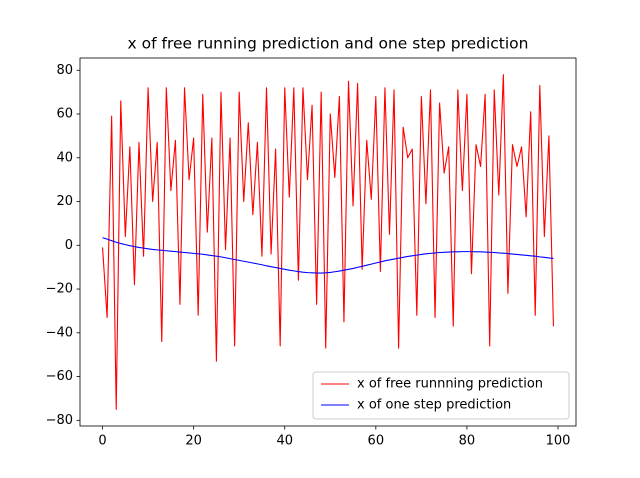 This screenshot has height=478, width=640. I want to click on legend-box, so click(441, 395).